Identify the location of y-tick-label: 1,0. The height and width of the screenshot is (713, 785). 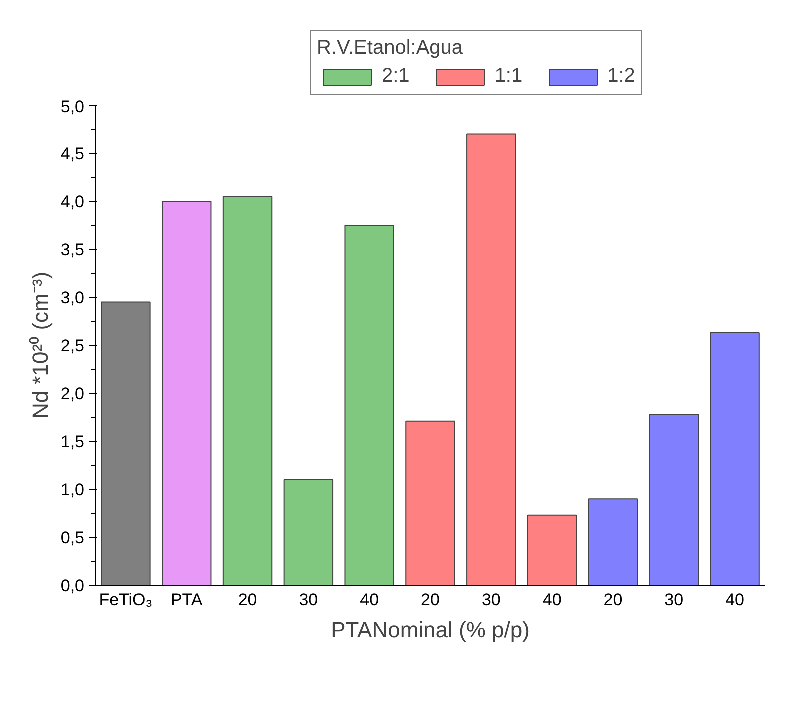
(72, 490).